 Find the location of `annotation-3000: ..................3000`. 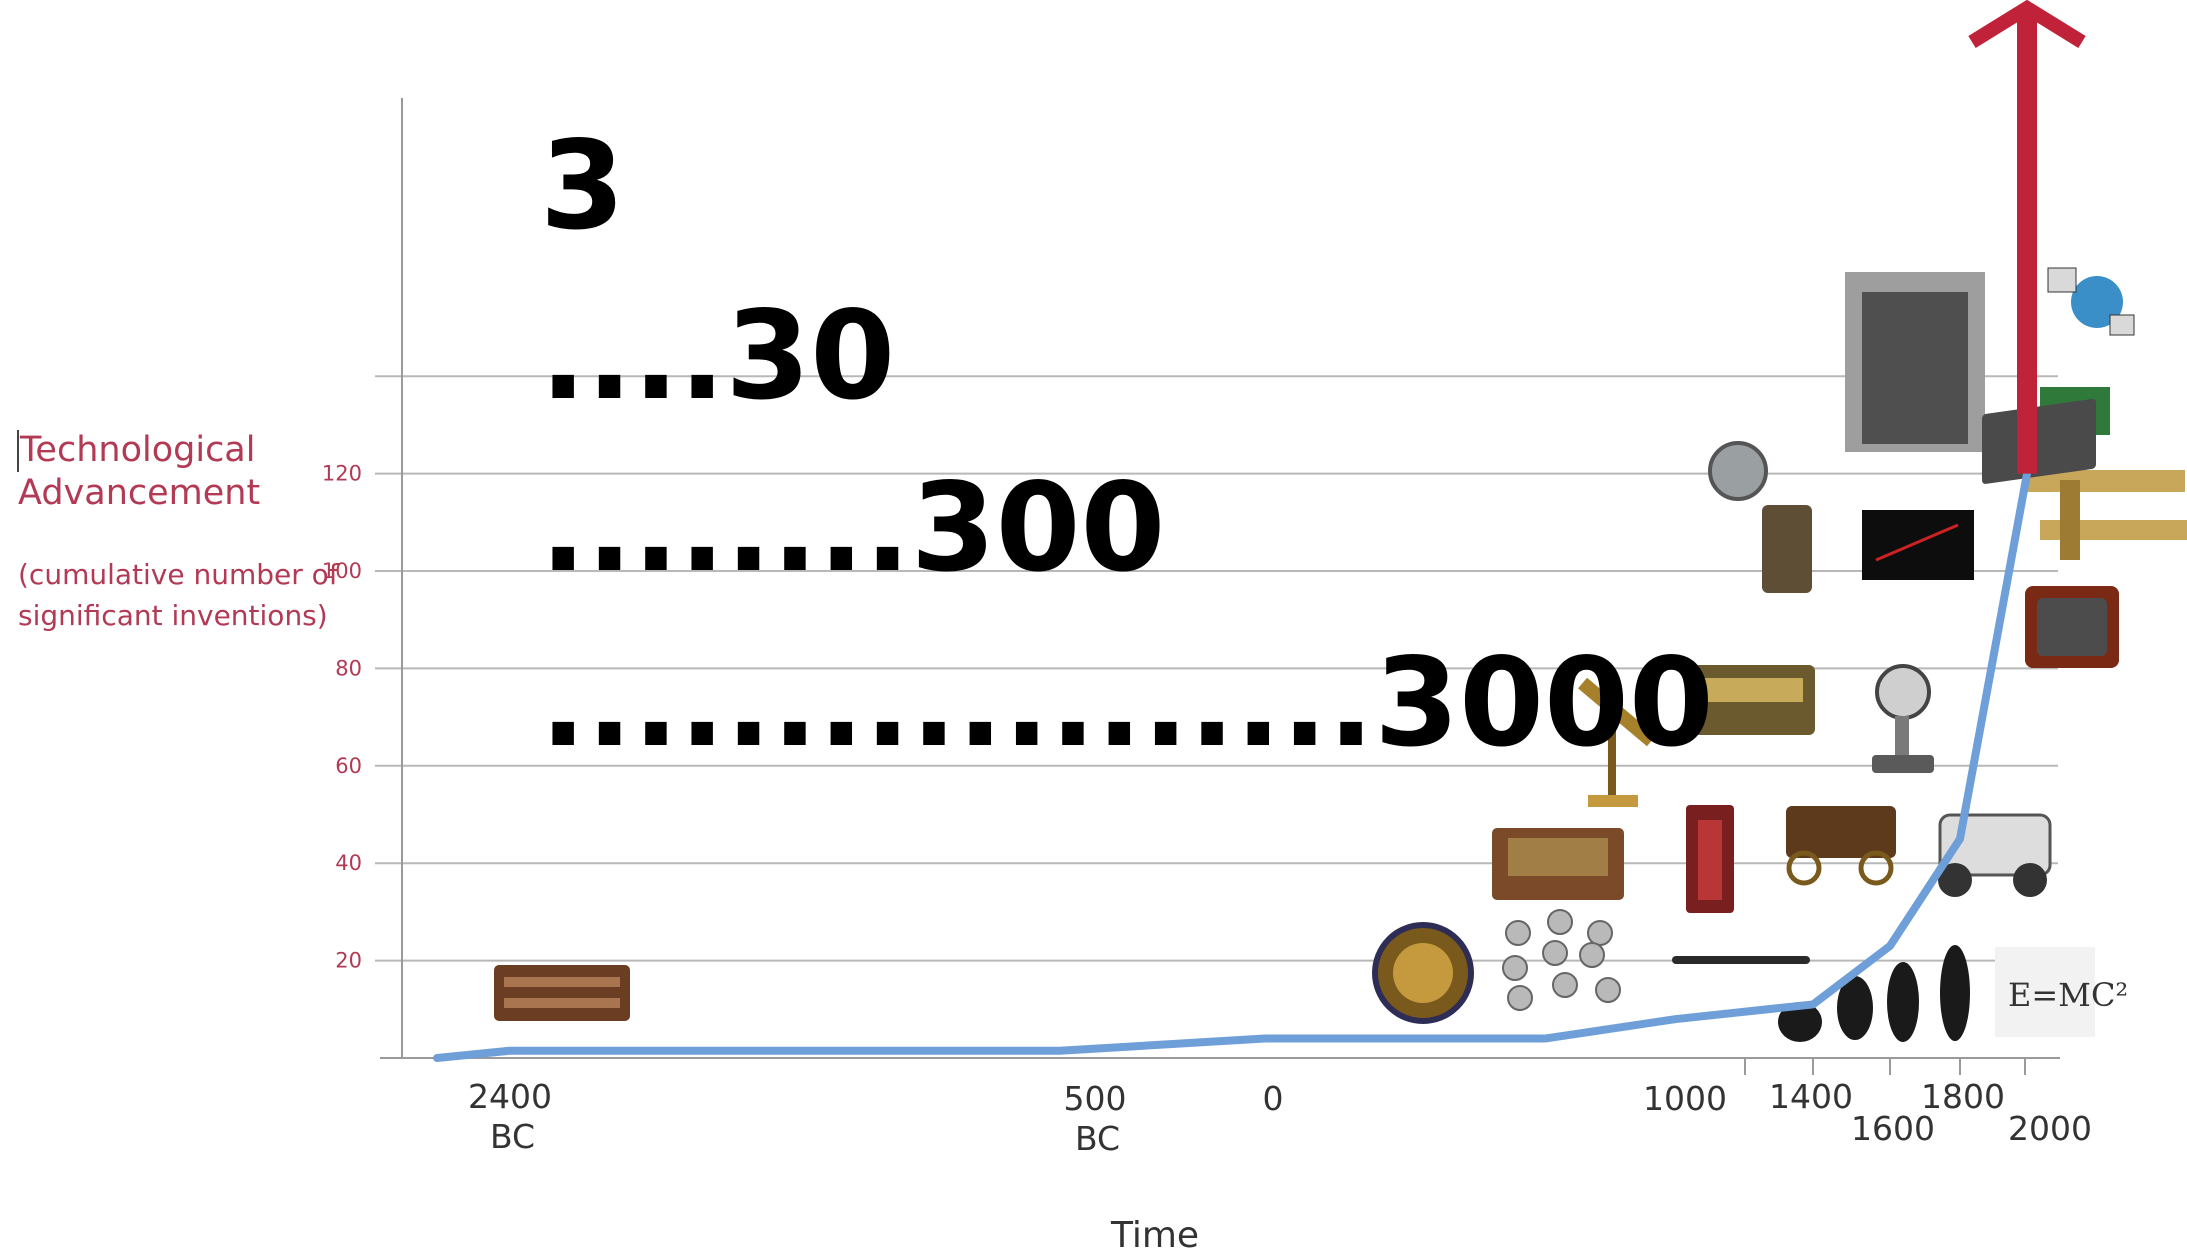

annotation-3000: ..................3000 is located at coordinates (1127, 703).